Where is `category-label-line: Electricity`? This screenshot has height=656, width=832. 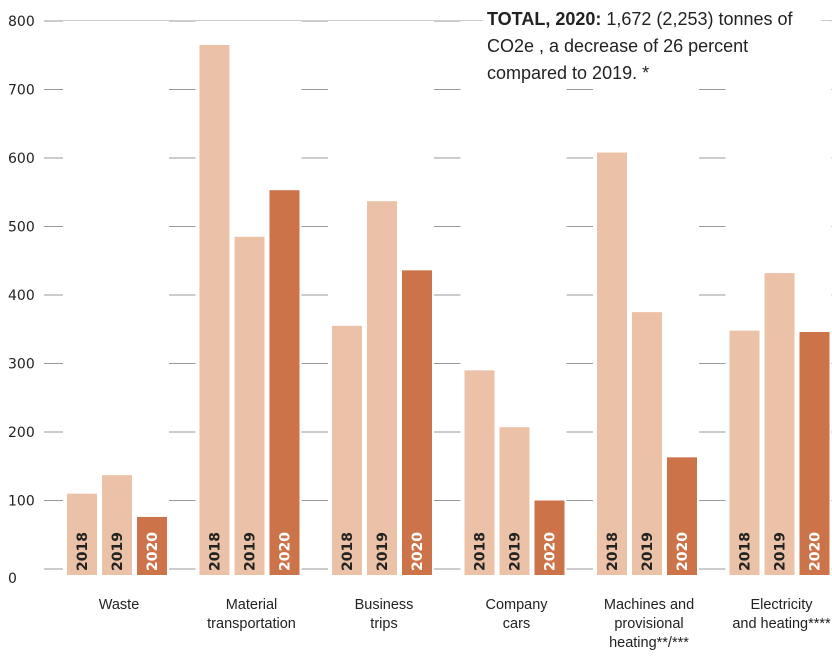 category-label-line: Electricity is located at coordinates (781, 605).